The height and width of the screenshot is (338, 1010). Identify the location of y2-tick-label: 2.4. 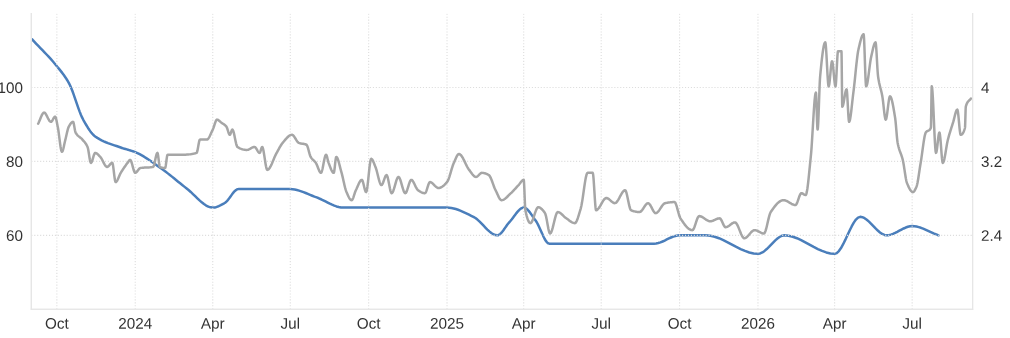
(991, 235).